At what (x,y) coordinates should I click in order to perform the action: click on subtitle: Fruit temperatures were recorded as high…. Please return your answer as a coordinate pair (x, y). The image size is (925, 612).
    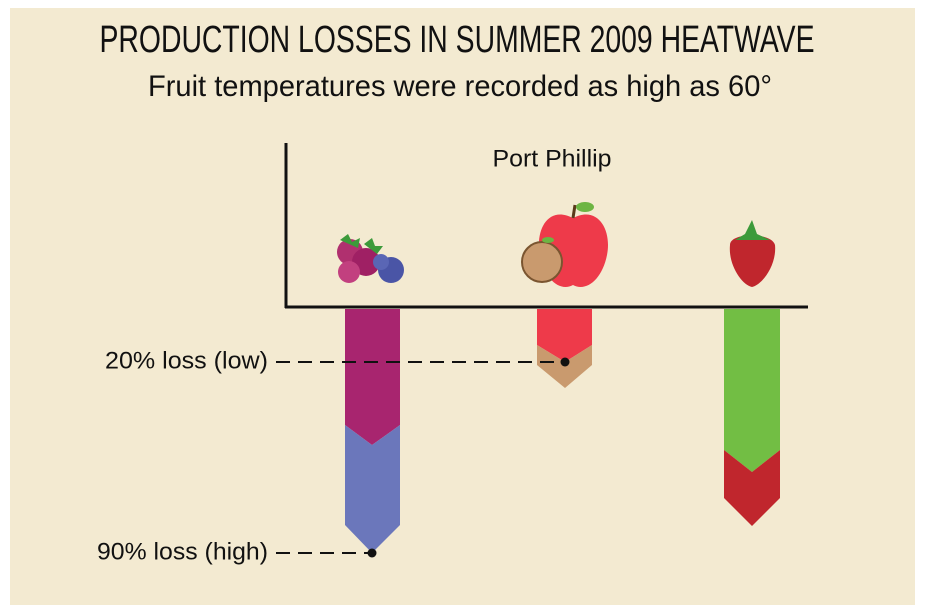
    Looking at the image, I should click on (460, 86).